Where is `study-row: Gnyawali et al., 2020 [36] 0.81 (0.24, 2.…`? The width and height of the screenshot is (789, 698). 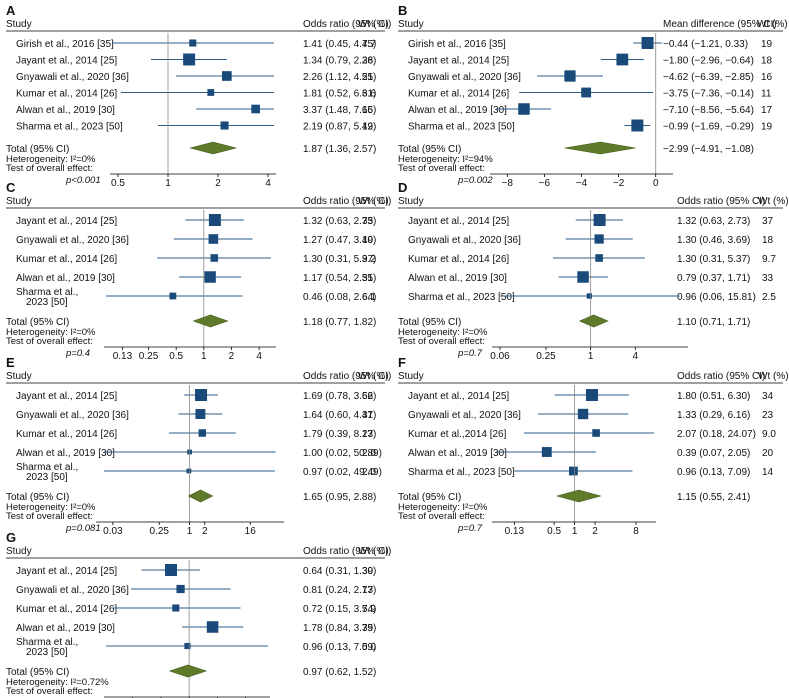
study-row: Gnyawali et al., 2020 [36] 0.81 (0.24, 2.… is located at coordinates (196, 590).